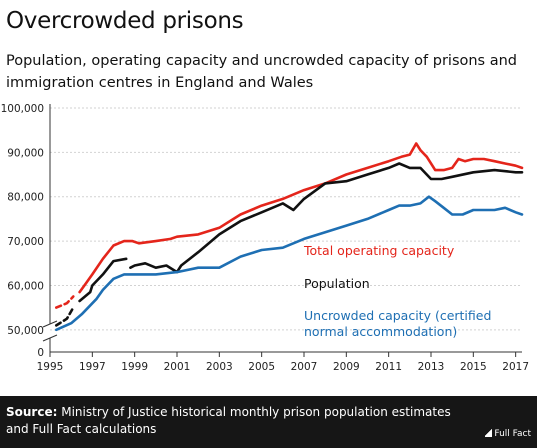  Describe the element at coordinates (261, 367) in the screenshot. I see `x-tick-label: 2005` at that location.